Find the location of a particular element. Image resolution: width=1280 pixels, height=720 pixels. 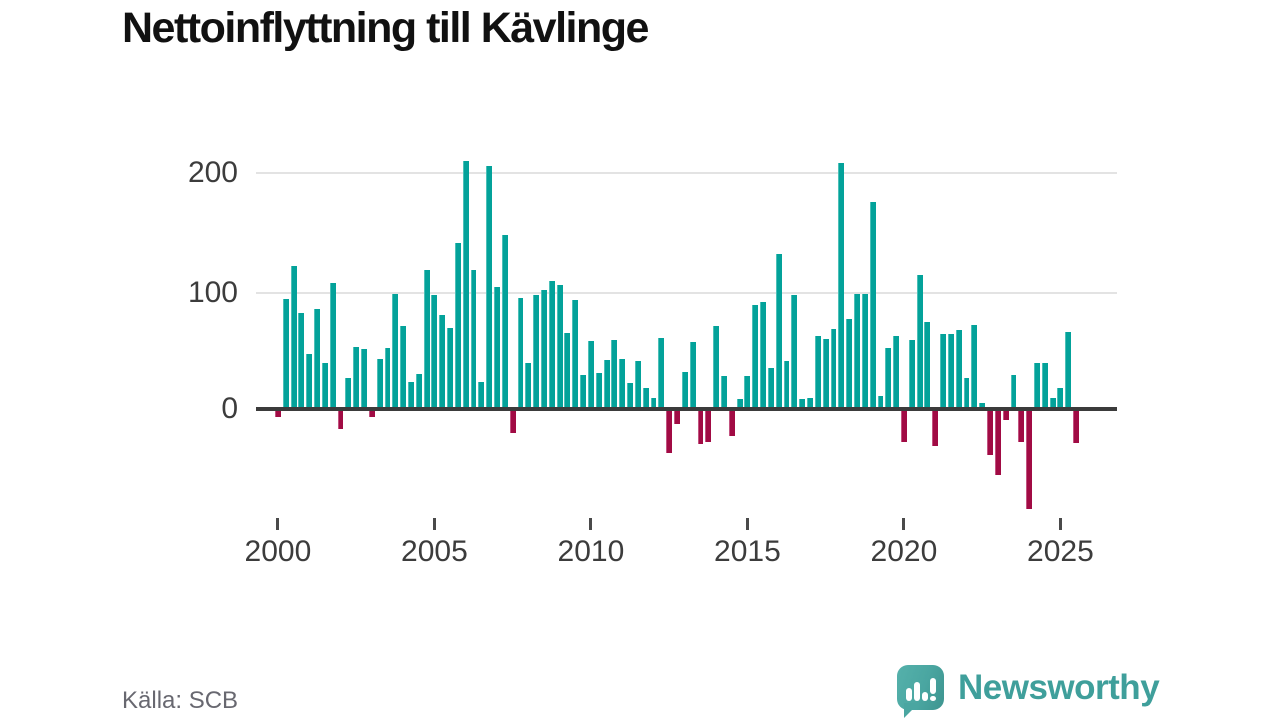

chart-title: Nettoinflyttning till Kävlinge is located at coordinates (385, 28).